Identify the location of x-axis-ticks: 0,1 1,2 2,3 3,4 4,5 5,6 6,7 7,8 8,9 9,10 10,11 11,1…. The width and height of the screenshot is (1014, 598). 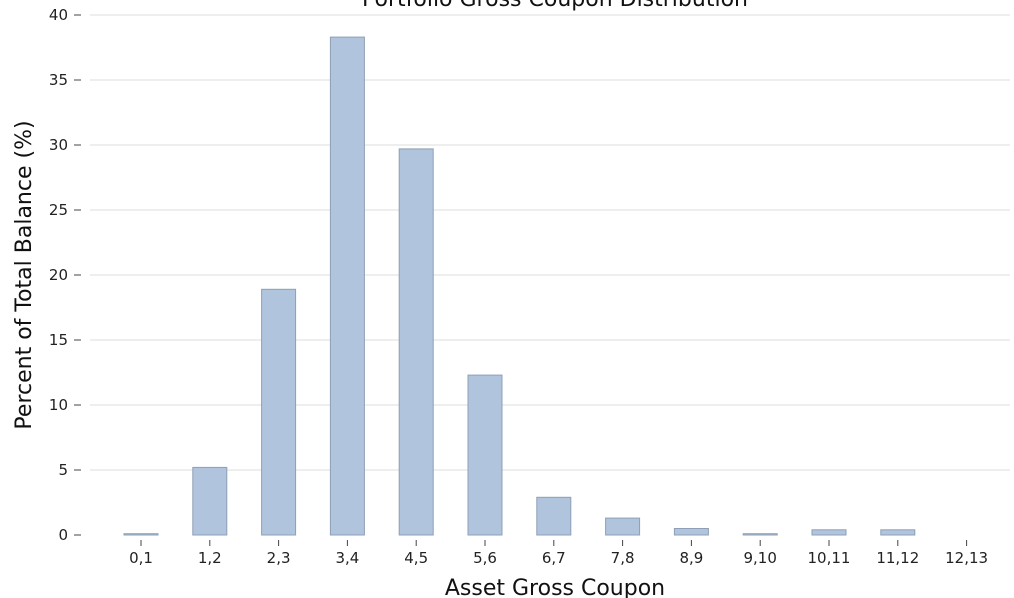
(558, 553).